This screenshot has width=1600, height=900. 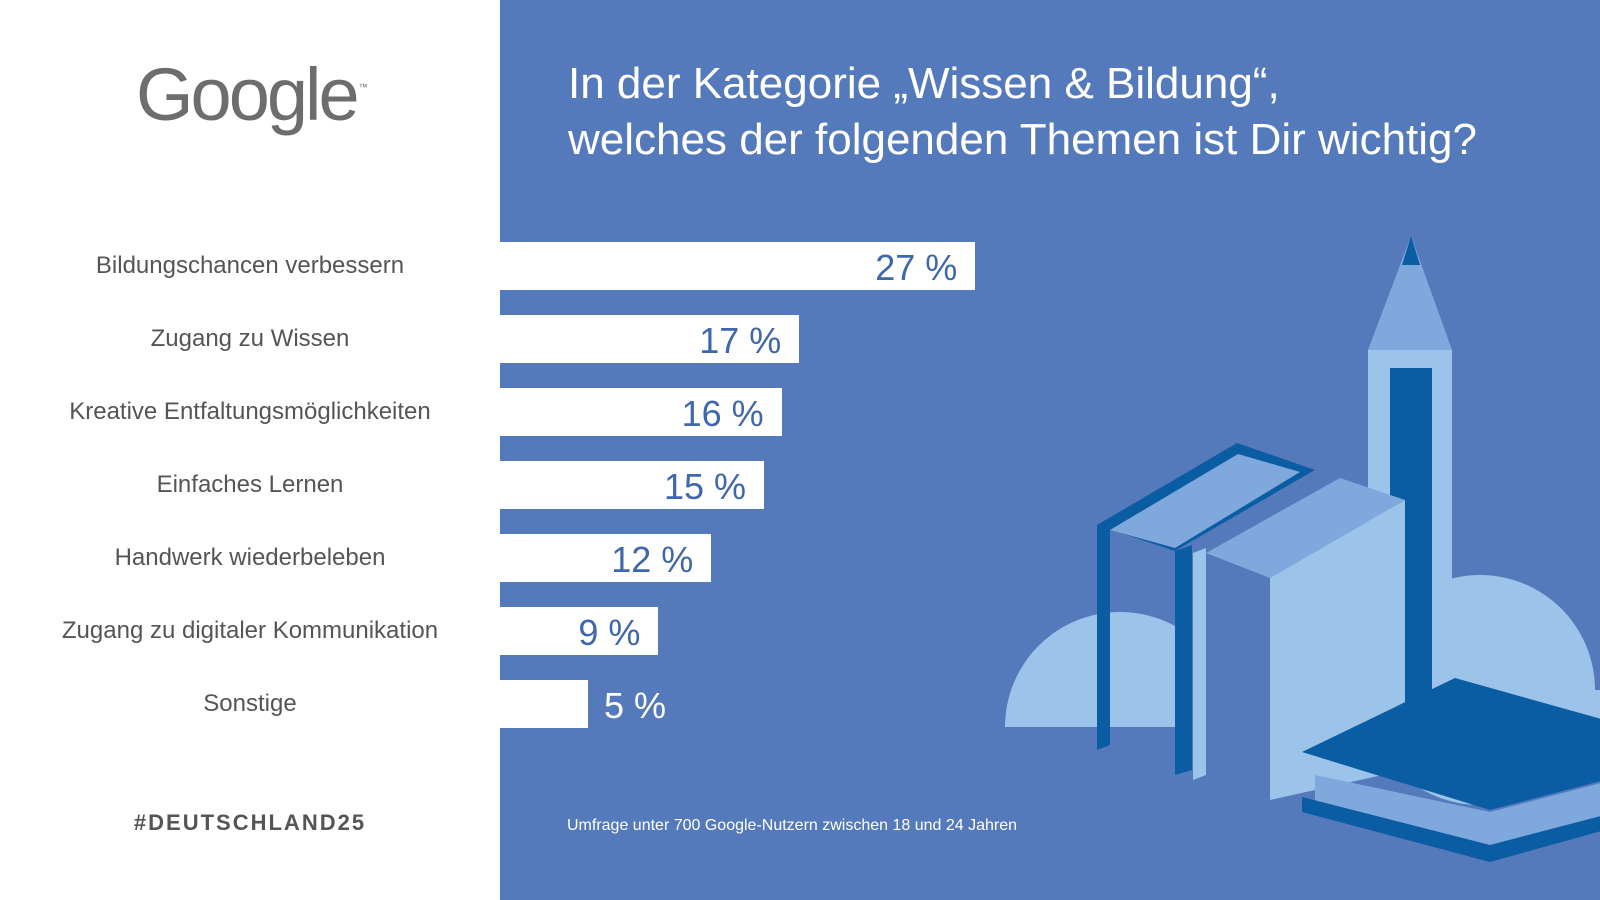 What do you see at coordinates (250, 557) in the screenshot?
I see `category-label: Handwerk wiederbeleben` at bounding box center [250, 557].